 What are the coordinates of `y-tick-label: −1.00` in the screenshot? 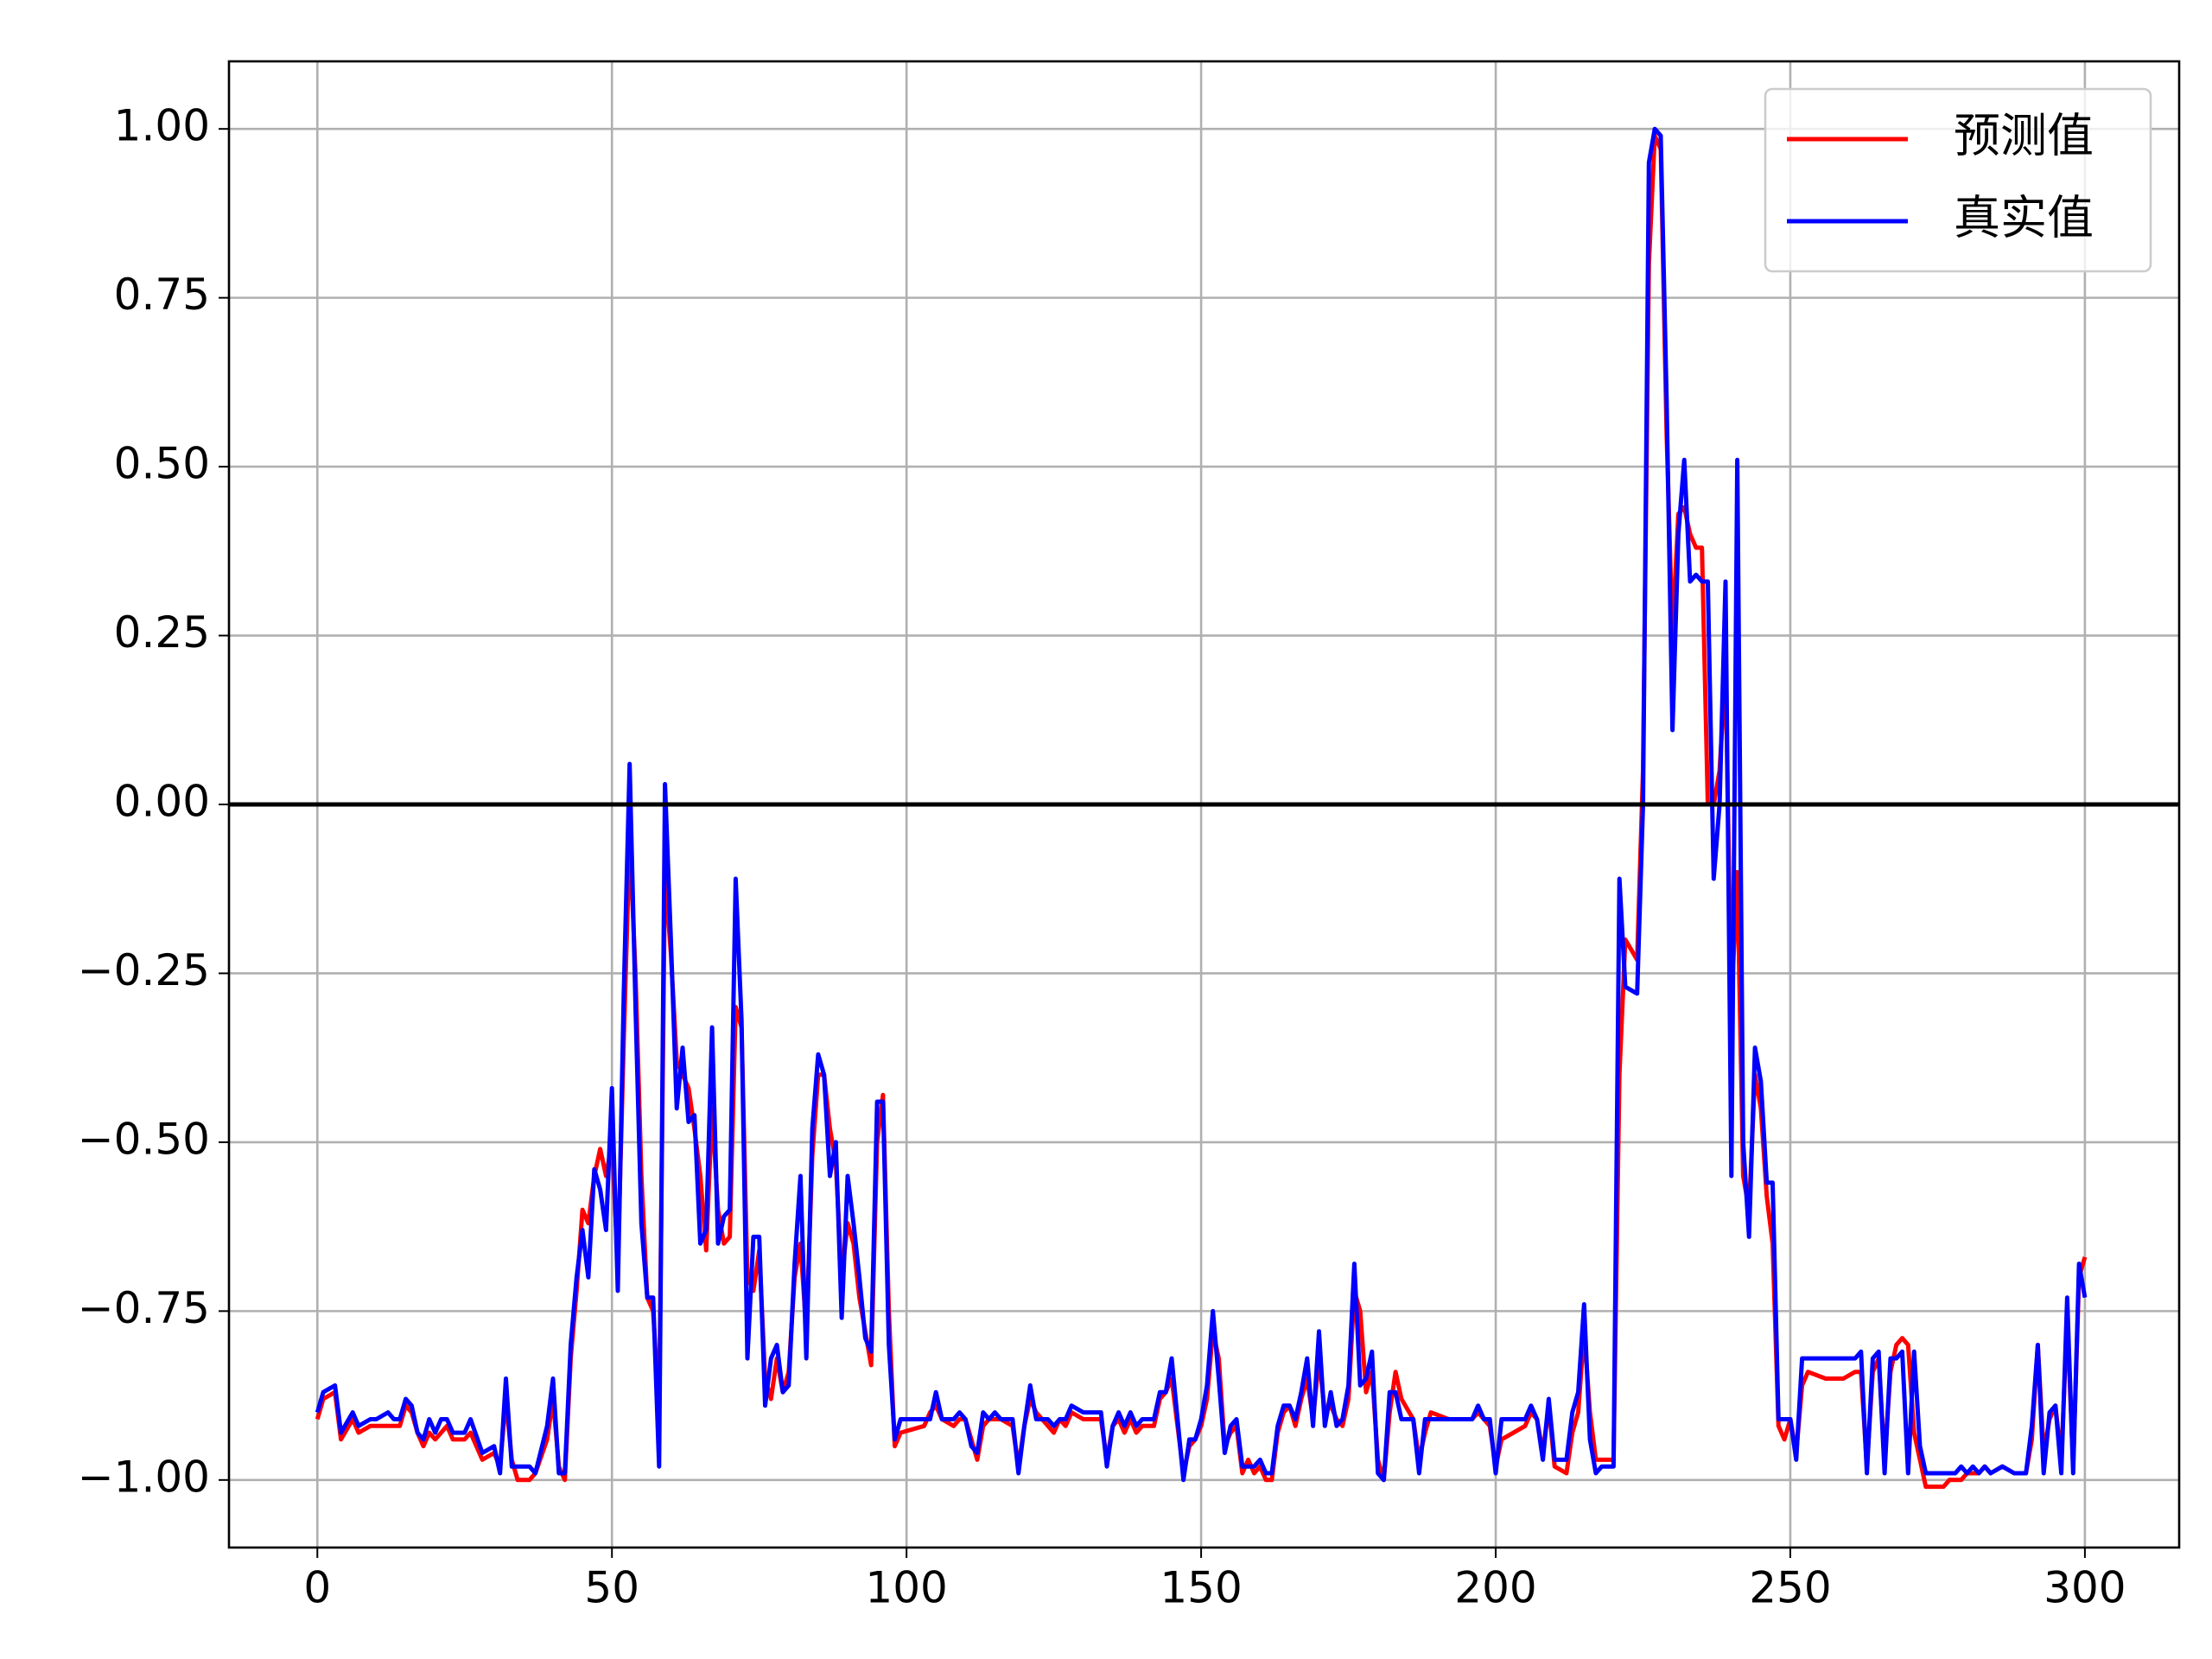 It's located at (144, 1477).